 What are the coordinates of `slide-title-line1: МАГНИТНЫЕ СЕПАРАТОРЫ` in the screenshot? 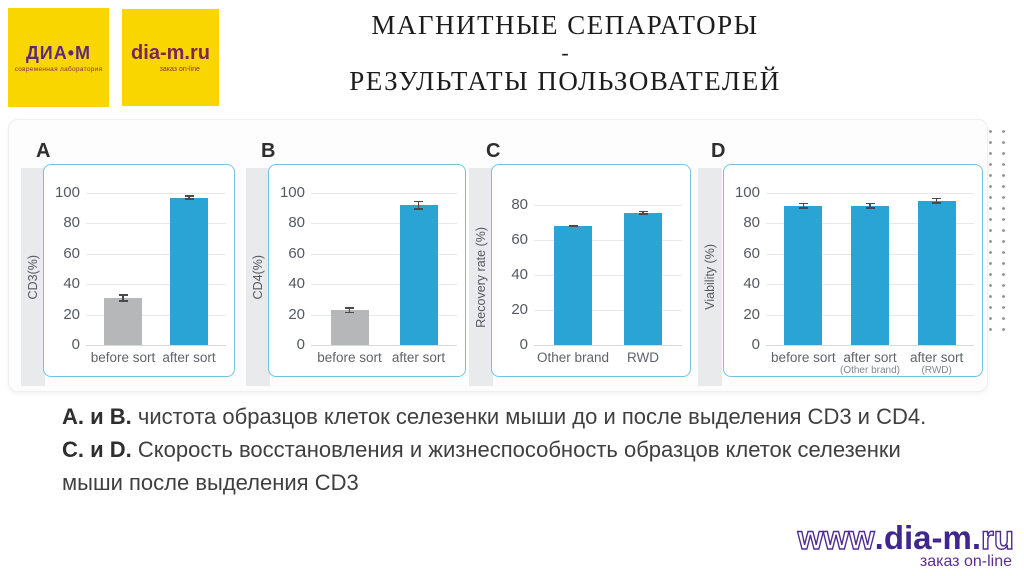 It's located at (565, 25).